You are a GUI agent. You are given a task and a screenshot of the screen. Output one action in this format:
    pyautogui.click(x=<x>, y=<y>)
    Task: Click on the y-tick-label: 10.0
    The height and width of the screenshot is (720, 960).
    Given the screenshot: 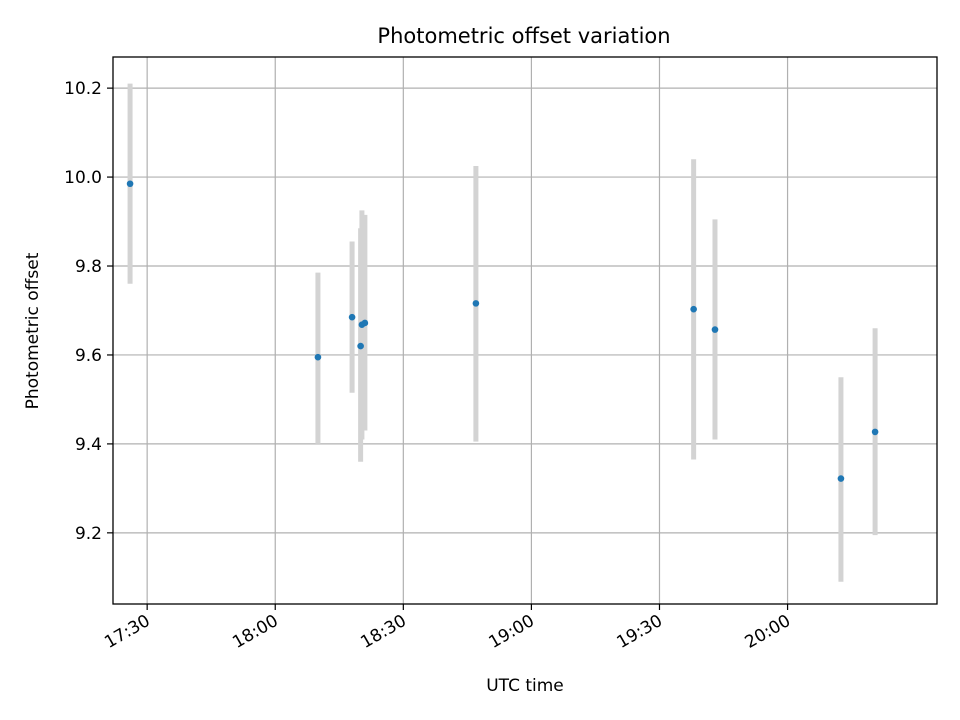 What is the action you would take?
    pyautogui.click(x=83, y=178)
    